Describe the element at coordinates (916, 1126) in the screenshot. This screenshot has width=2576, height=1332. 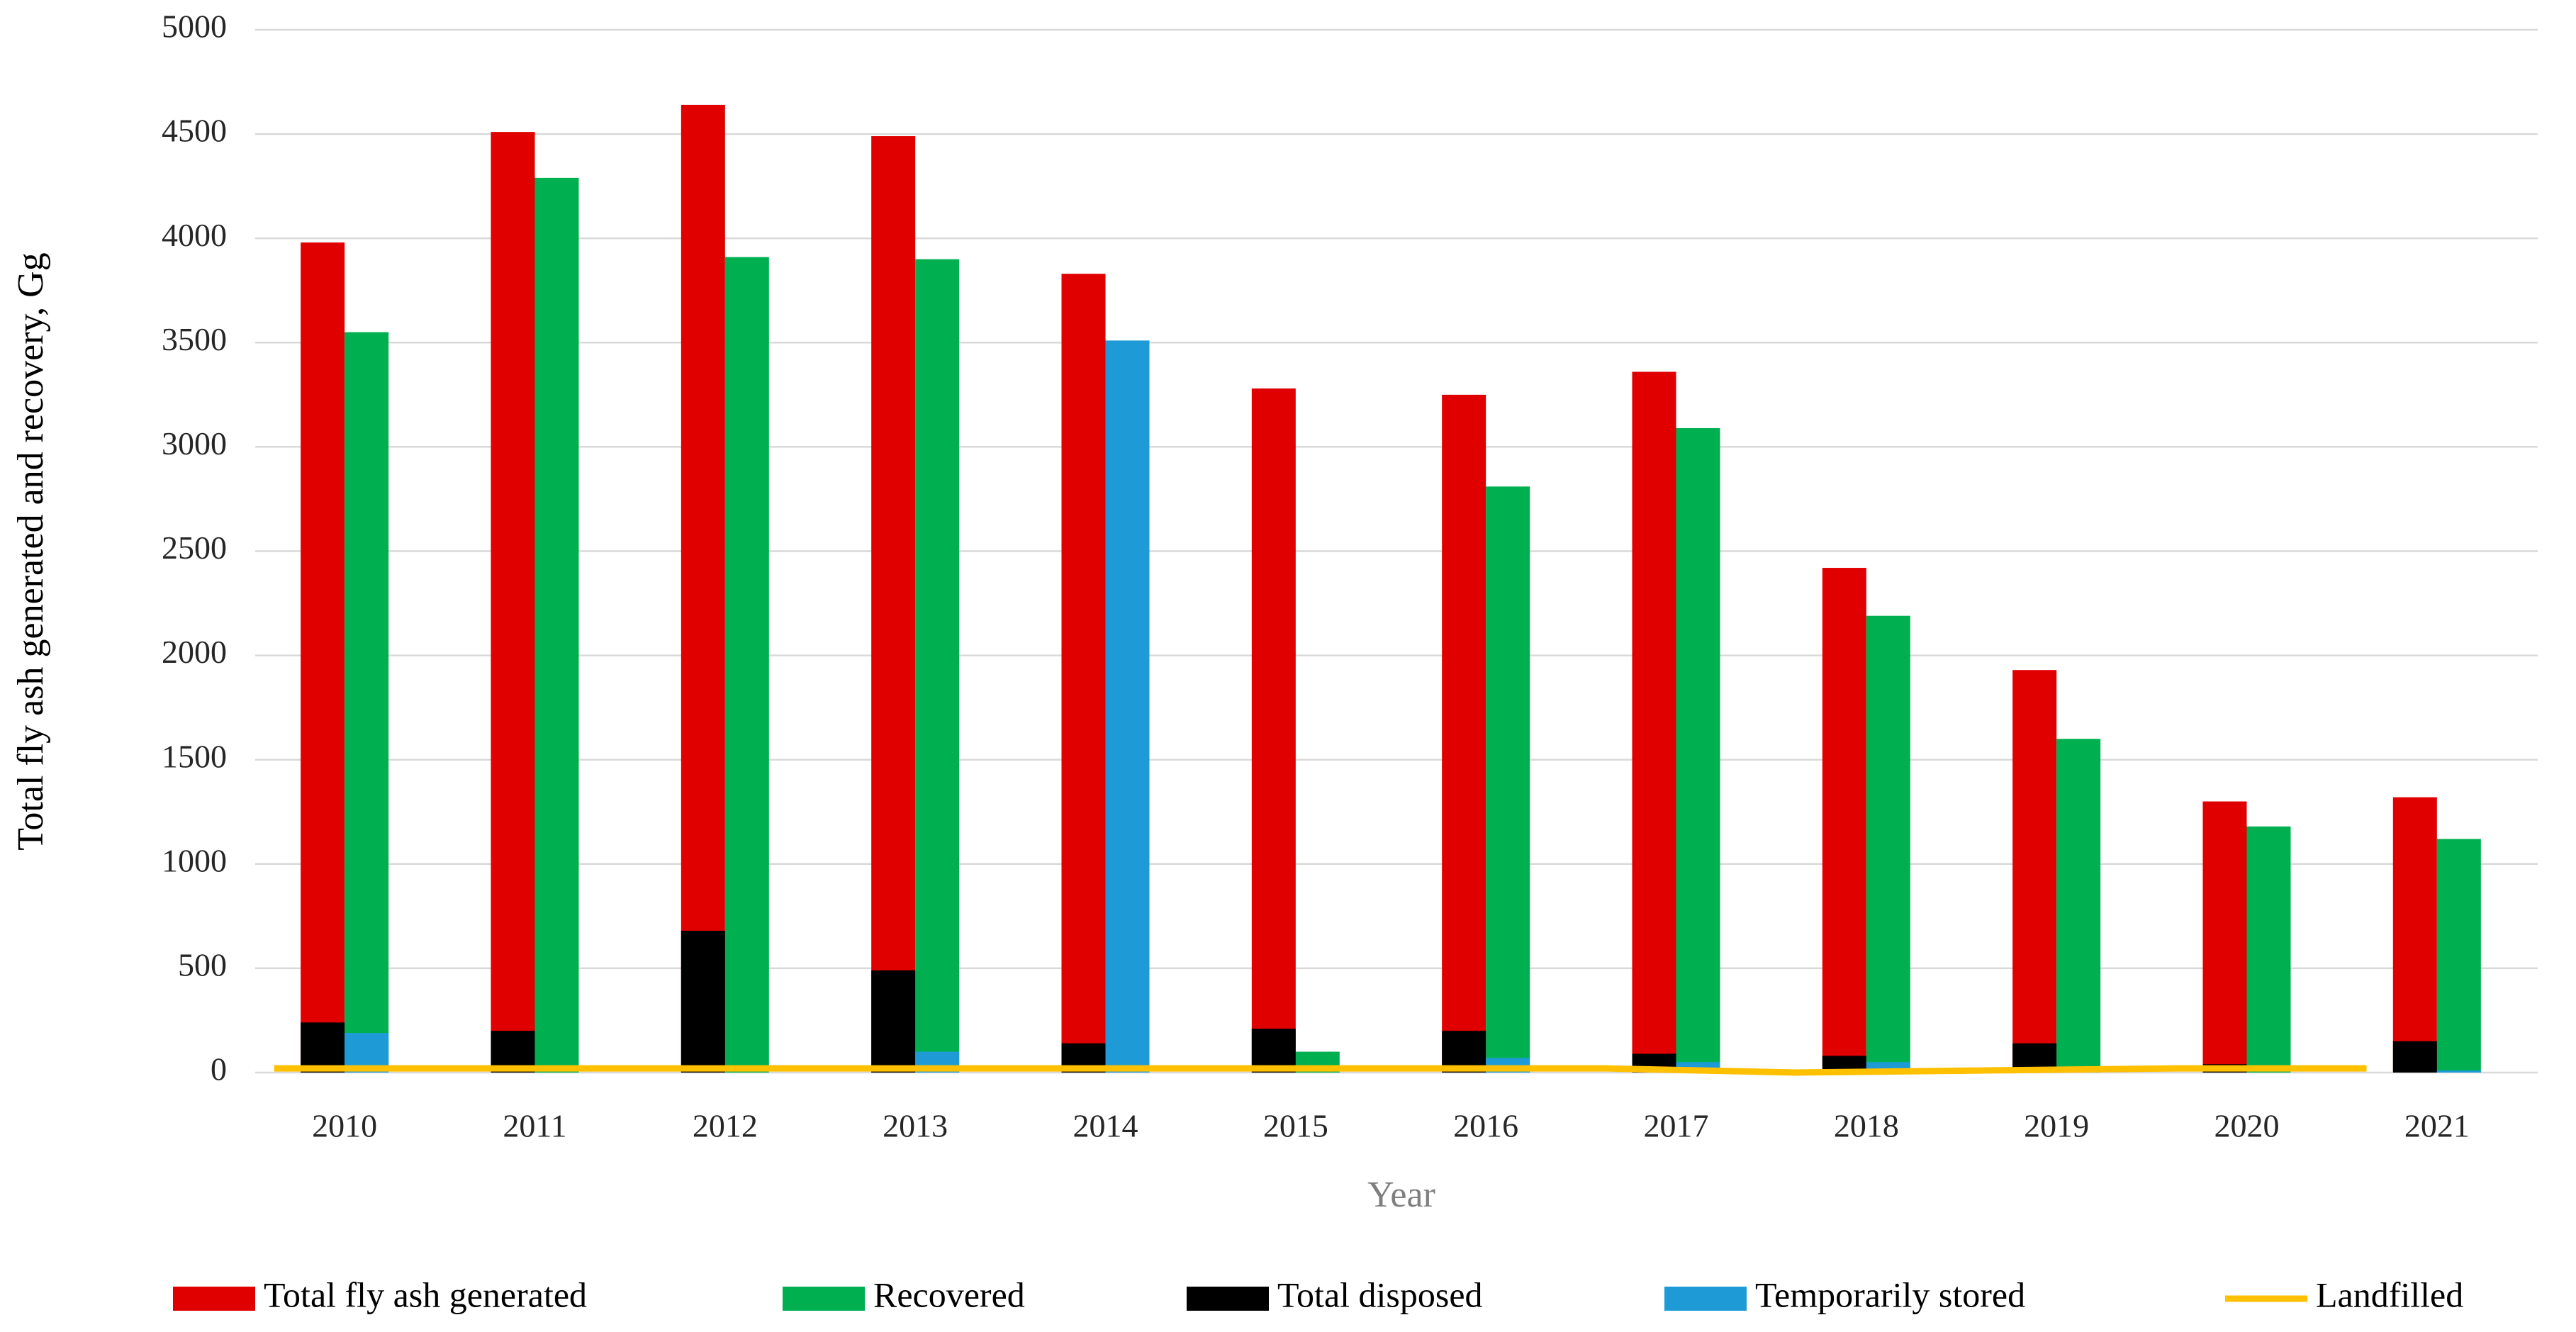
I see `x-tick-label: 2013` at that location.